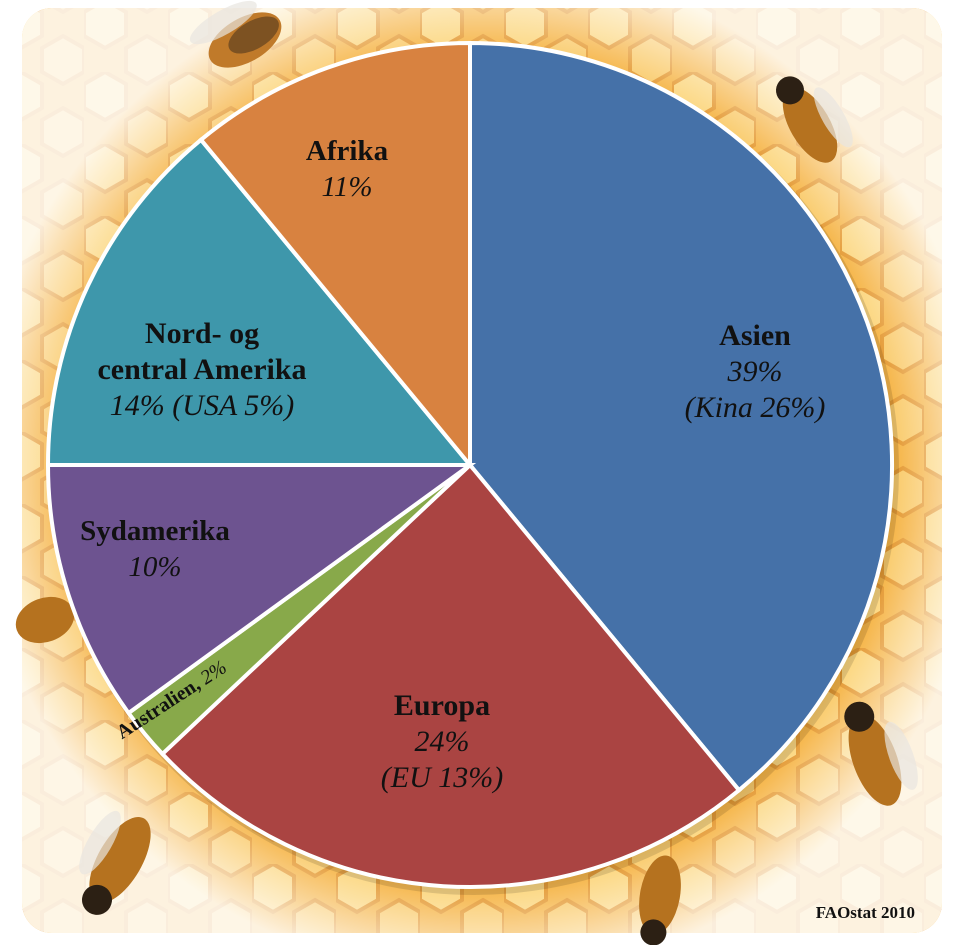 The image size is (960, 945). What do you see at coordinates (201, 369) in the screenshot?
I see `label-nord-og-central-amerika: Nord- og central Amerika 14% (USA 5%)` at bounding box center [201, 369].